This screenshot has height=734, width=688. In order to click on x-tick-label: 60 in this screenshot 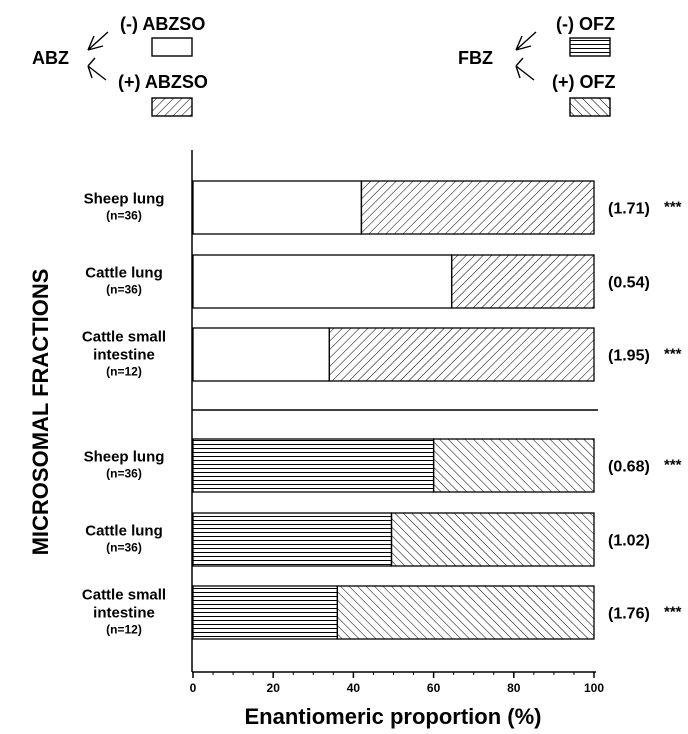, I will do `click(434, 688)`.